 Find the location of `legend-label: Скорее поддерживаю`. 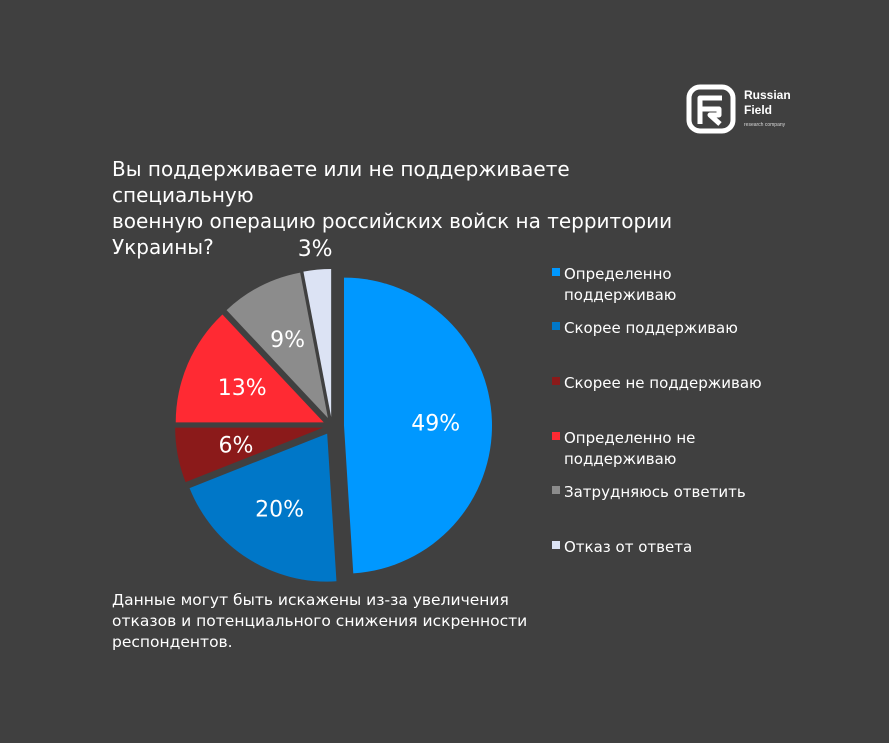

legend-label: Скорее поддерживаю is located at coordinates (651, 328).